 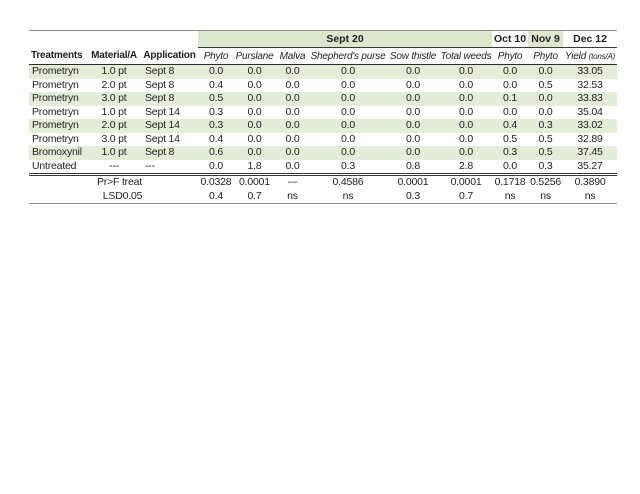 I want to click on table-cell: 0.6, so click(x=216, y=153).